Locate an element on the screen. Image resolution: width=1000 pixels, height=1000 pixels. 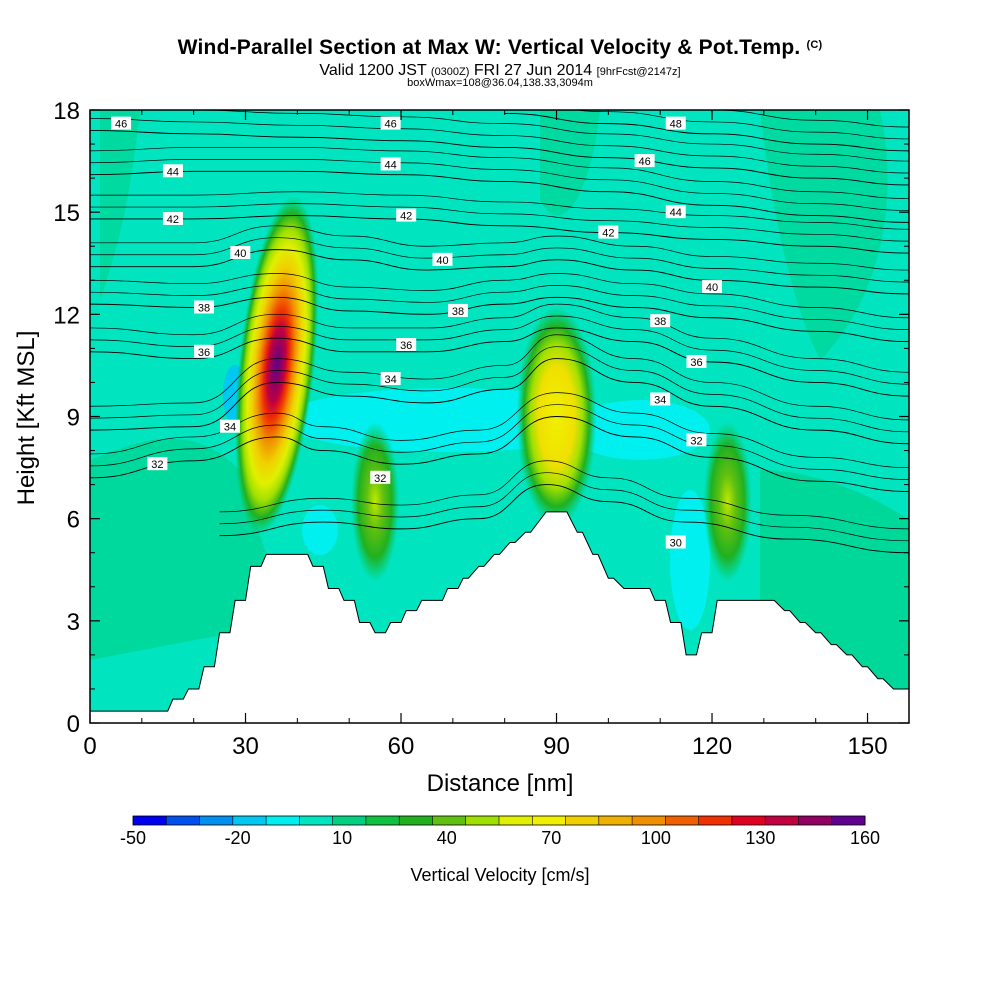
colorbar-label: Vertical Velocity [cm/s] is located at coordinates (499, 875).